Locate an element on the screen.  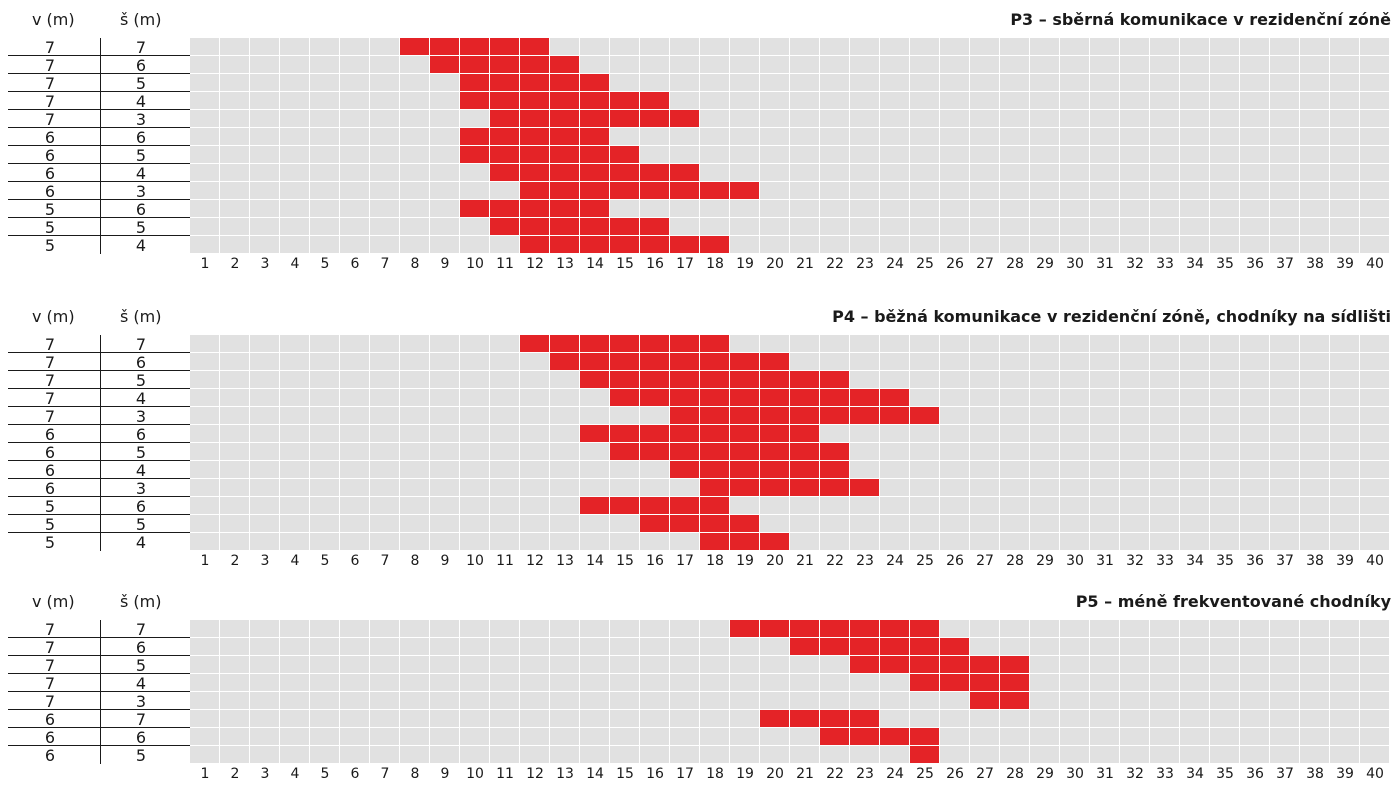
row-label-v: 7 is located at coordinates (50, 83).